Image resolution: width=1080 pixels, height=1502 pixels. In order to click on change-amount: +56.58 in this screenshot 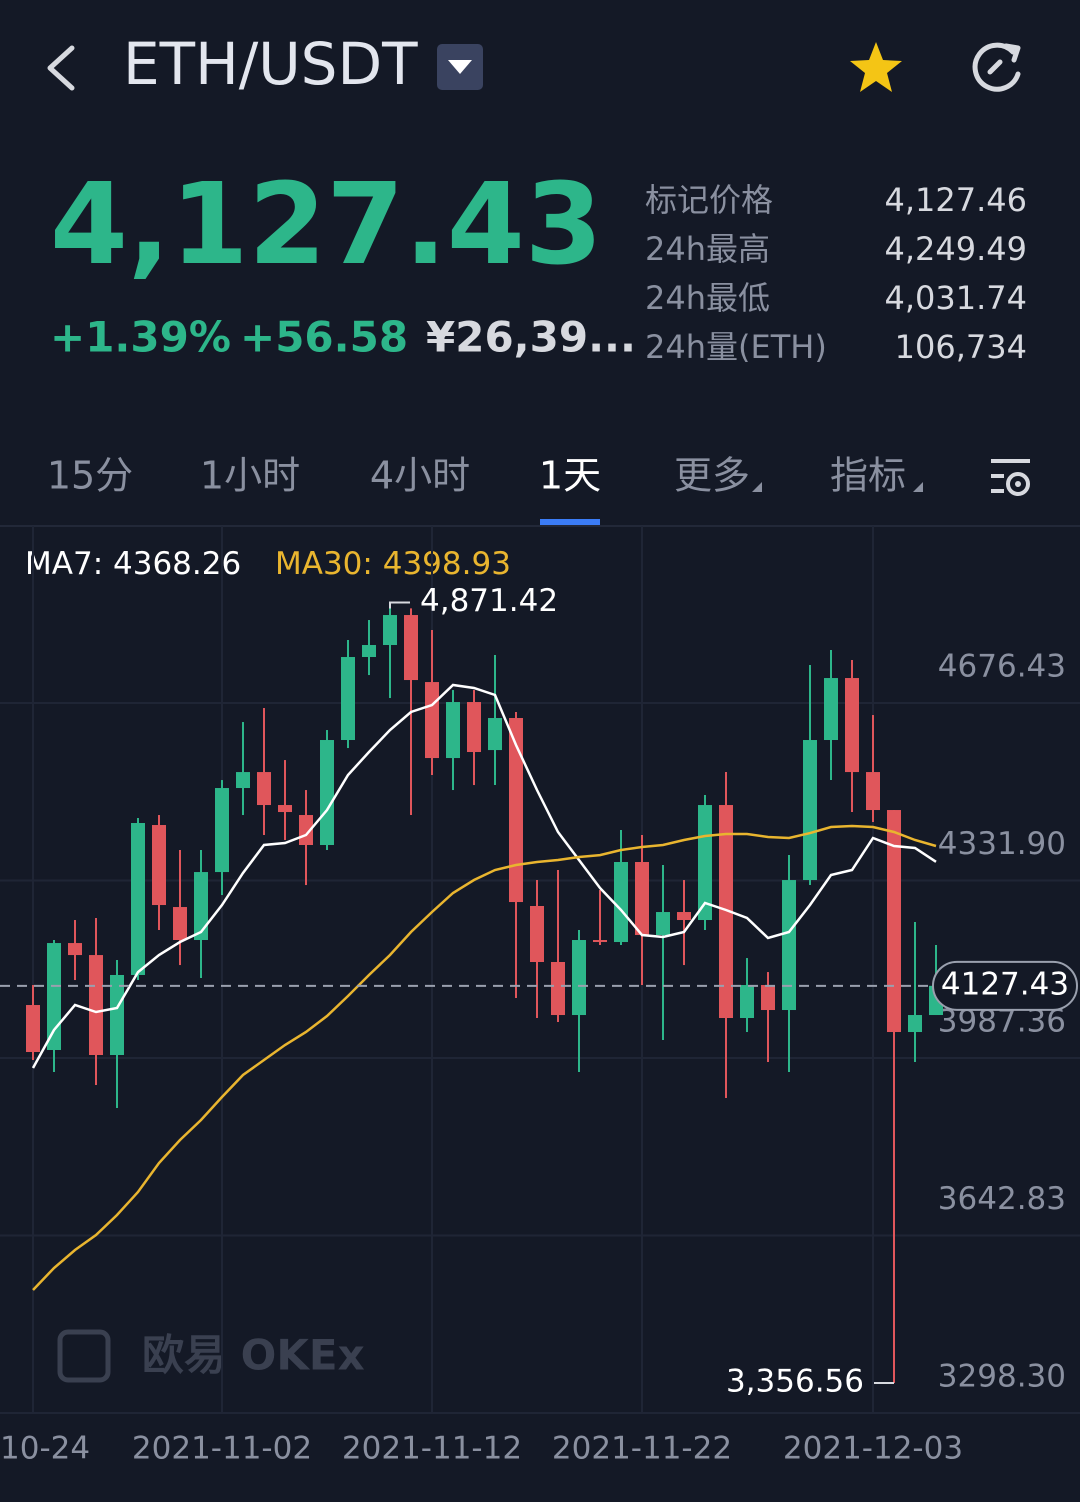, I will do `click(324, 337)`.